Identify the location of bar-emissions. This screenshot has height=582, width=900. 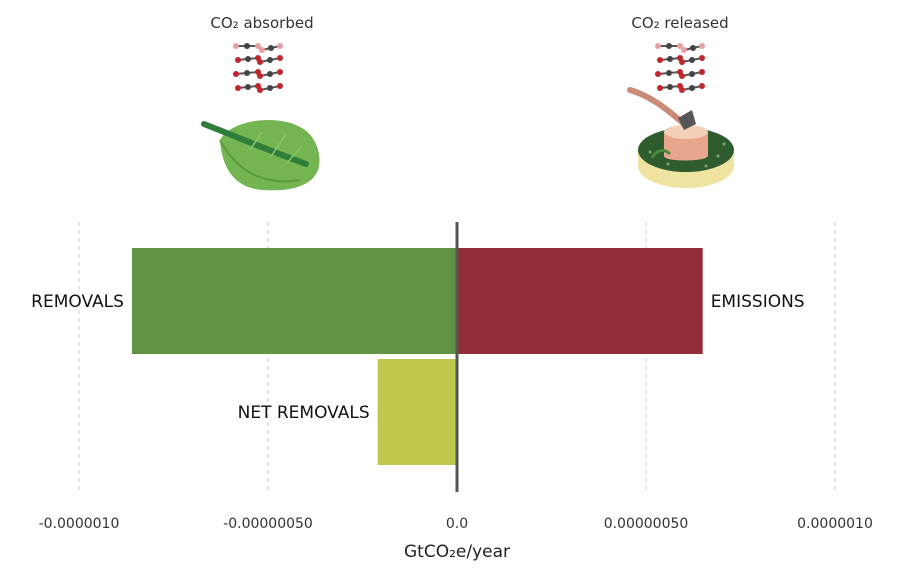
(580, 301).